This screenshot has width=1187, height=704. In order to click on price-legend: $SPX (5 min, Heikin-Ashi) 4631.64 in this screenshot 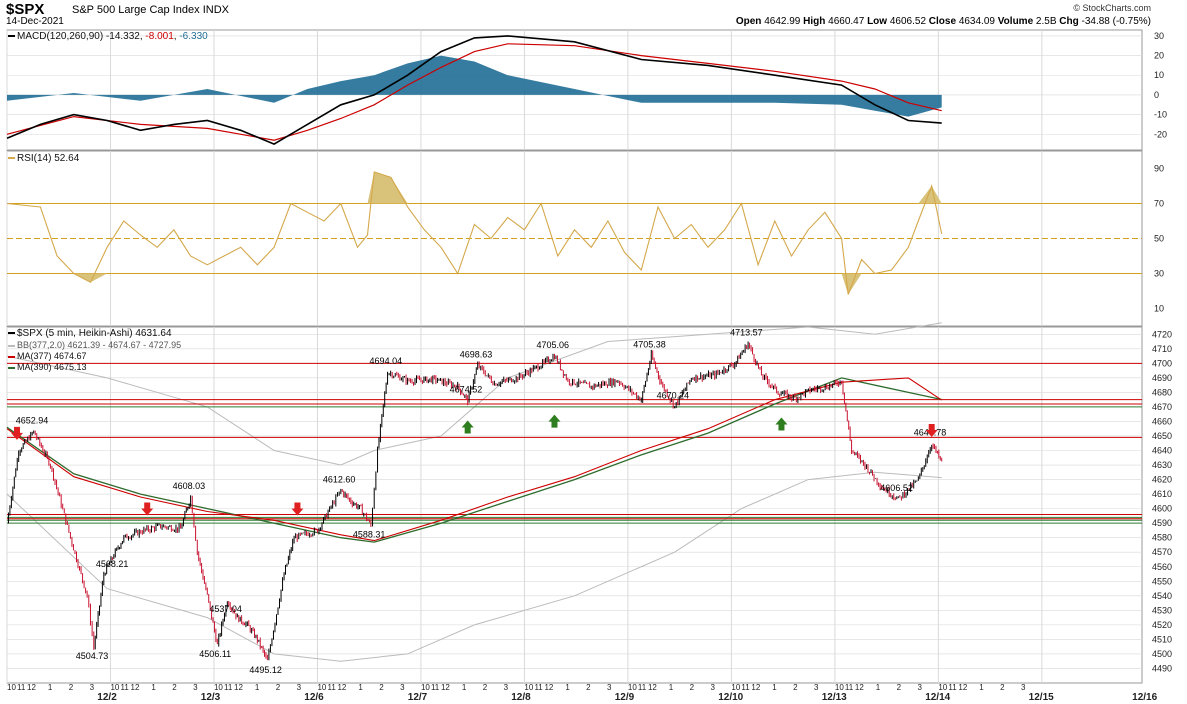, I will do `click(90, 333)`.